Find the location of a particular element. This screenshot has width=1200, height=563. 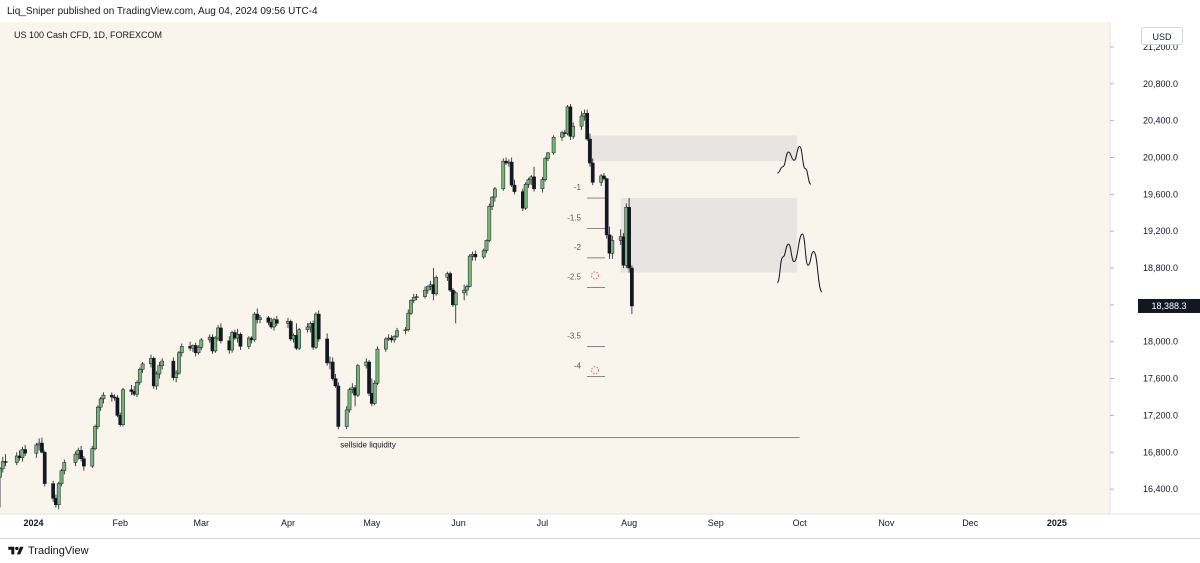

fib-level-label: -1.5 is located at coordinates (574, 217).